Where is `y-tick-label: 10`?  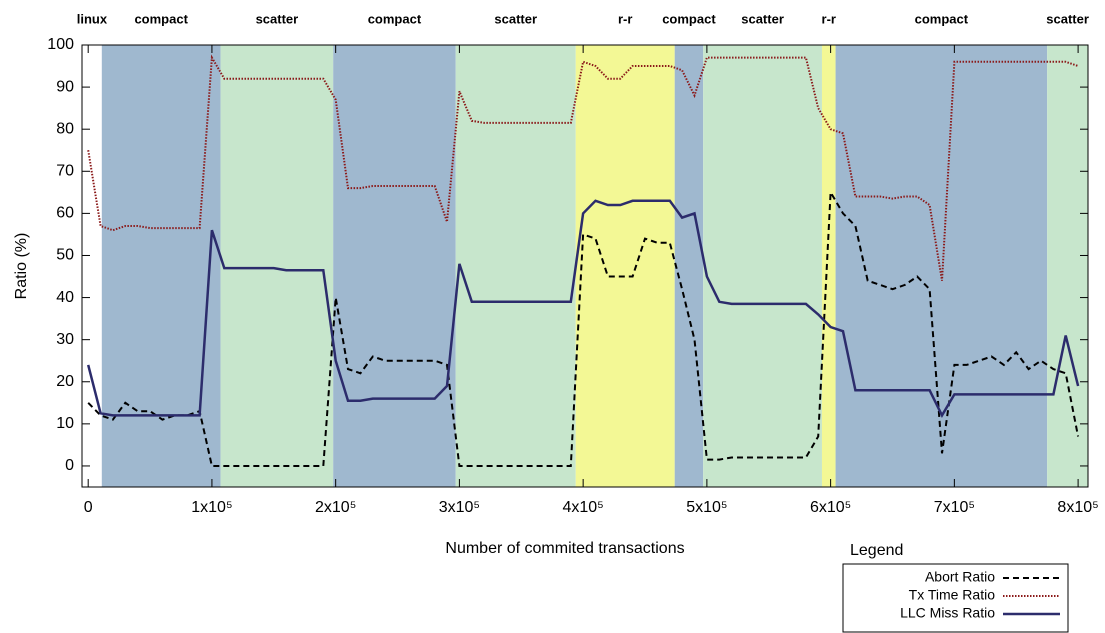
y-tick-label: 10 is located at coordinates (65, 423).